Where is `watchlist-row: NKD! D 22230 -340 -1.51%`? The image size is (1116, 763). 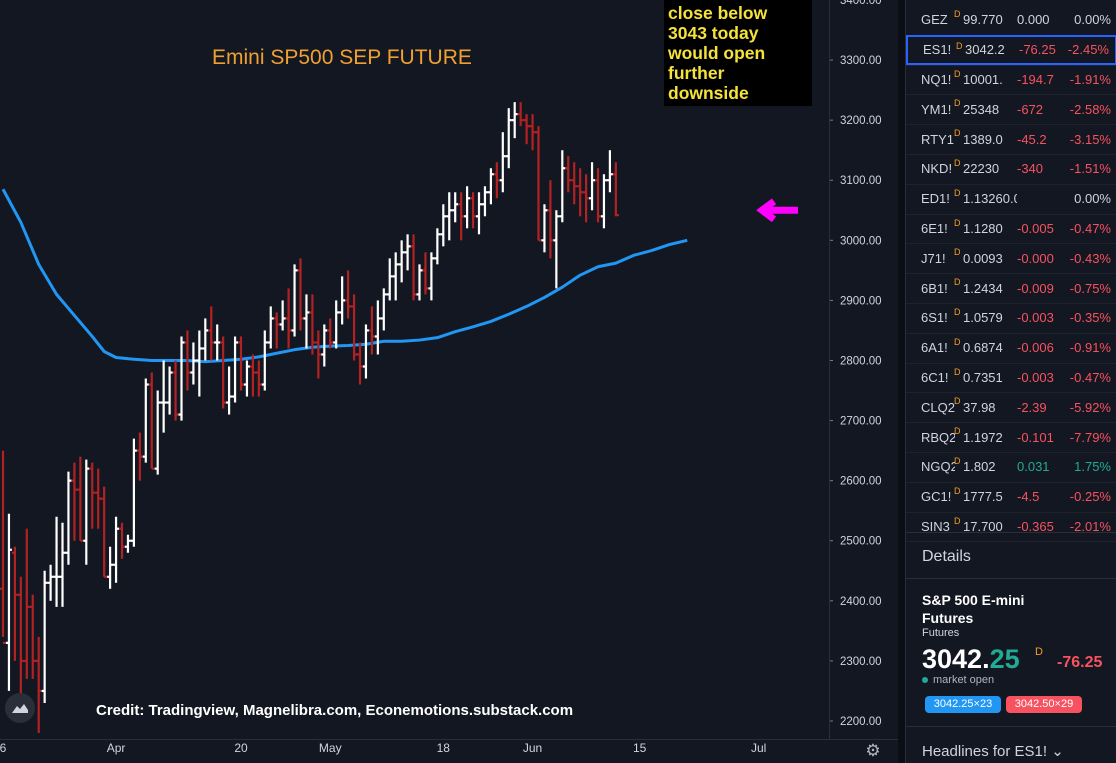 watchlist-row: NKD! D 22230 -340 -1.51% is located at coordinates (1011, 169).